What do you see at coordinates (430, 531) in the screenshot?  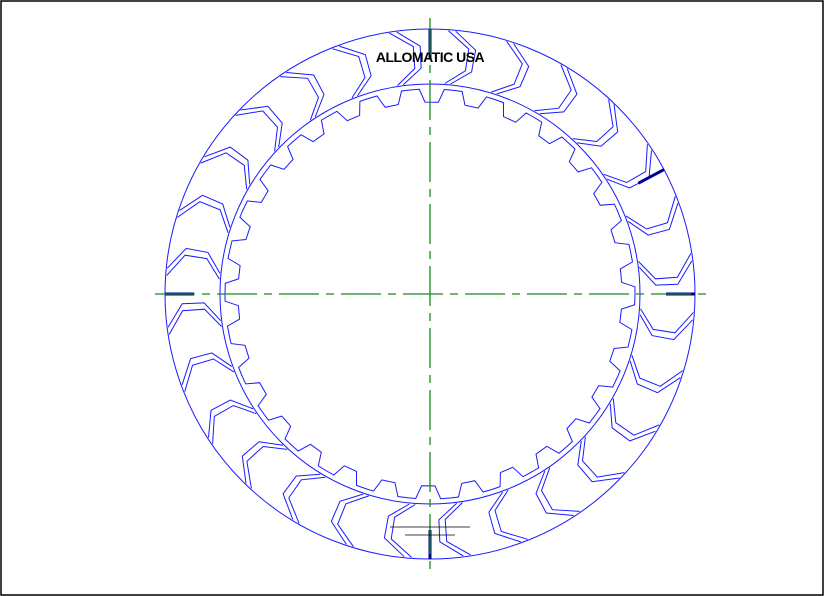 I see `stamp-marks` at bounding box center [430, 531].